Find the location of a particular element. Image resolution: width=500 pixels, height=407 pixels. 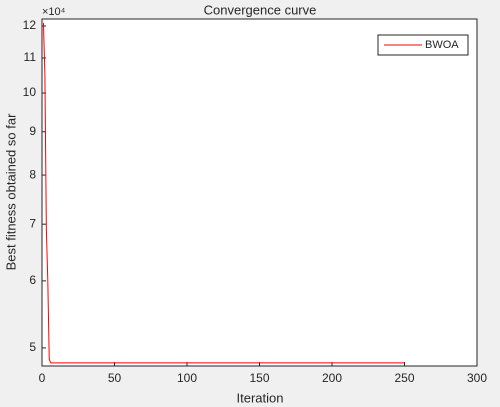

x-tick-label: 300 is located at coordinates (477, 378).